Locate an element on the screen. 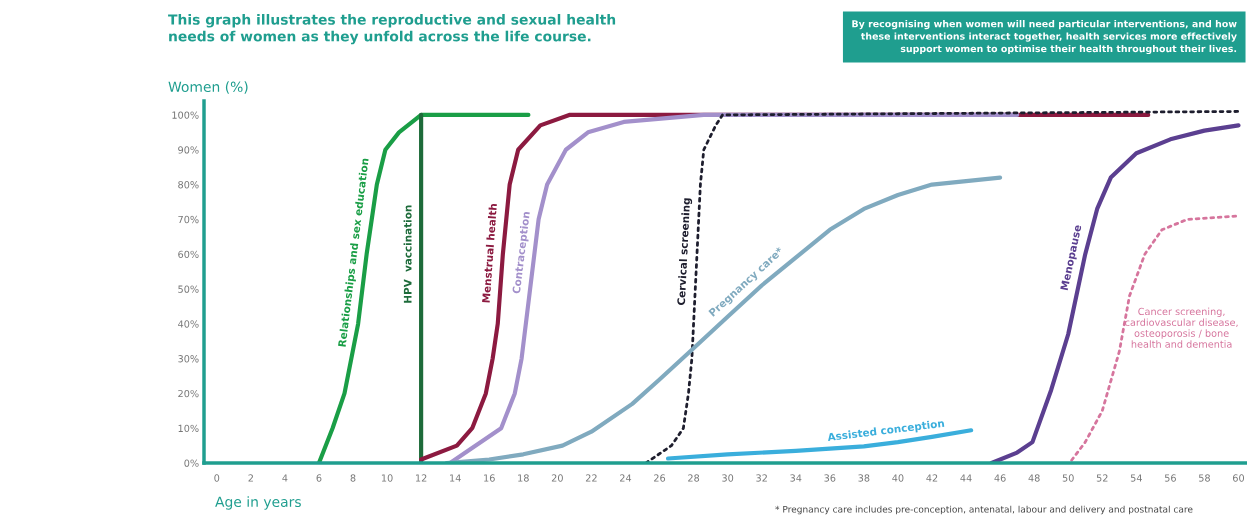 The height and width of the screenshot is (517, 1247). y-tick-label: 20% is located at coordinates (188, 393).